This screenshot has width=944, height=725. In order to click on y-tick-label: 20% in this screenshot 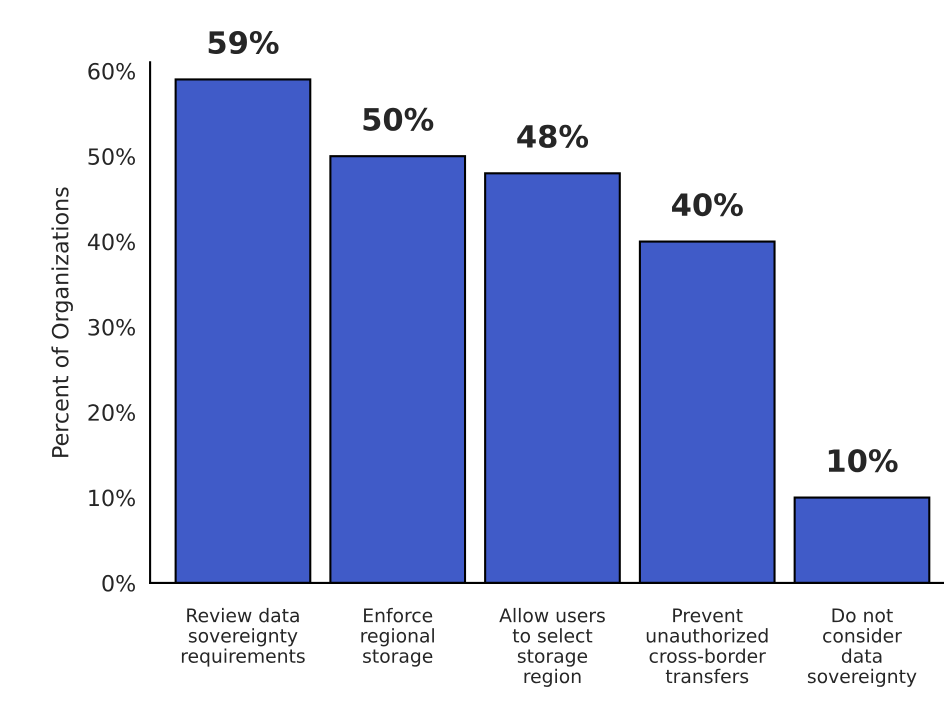, I will do `click(111, 412)`.